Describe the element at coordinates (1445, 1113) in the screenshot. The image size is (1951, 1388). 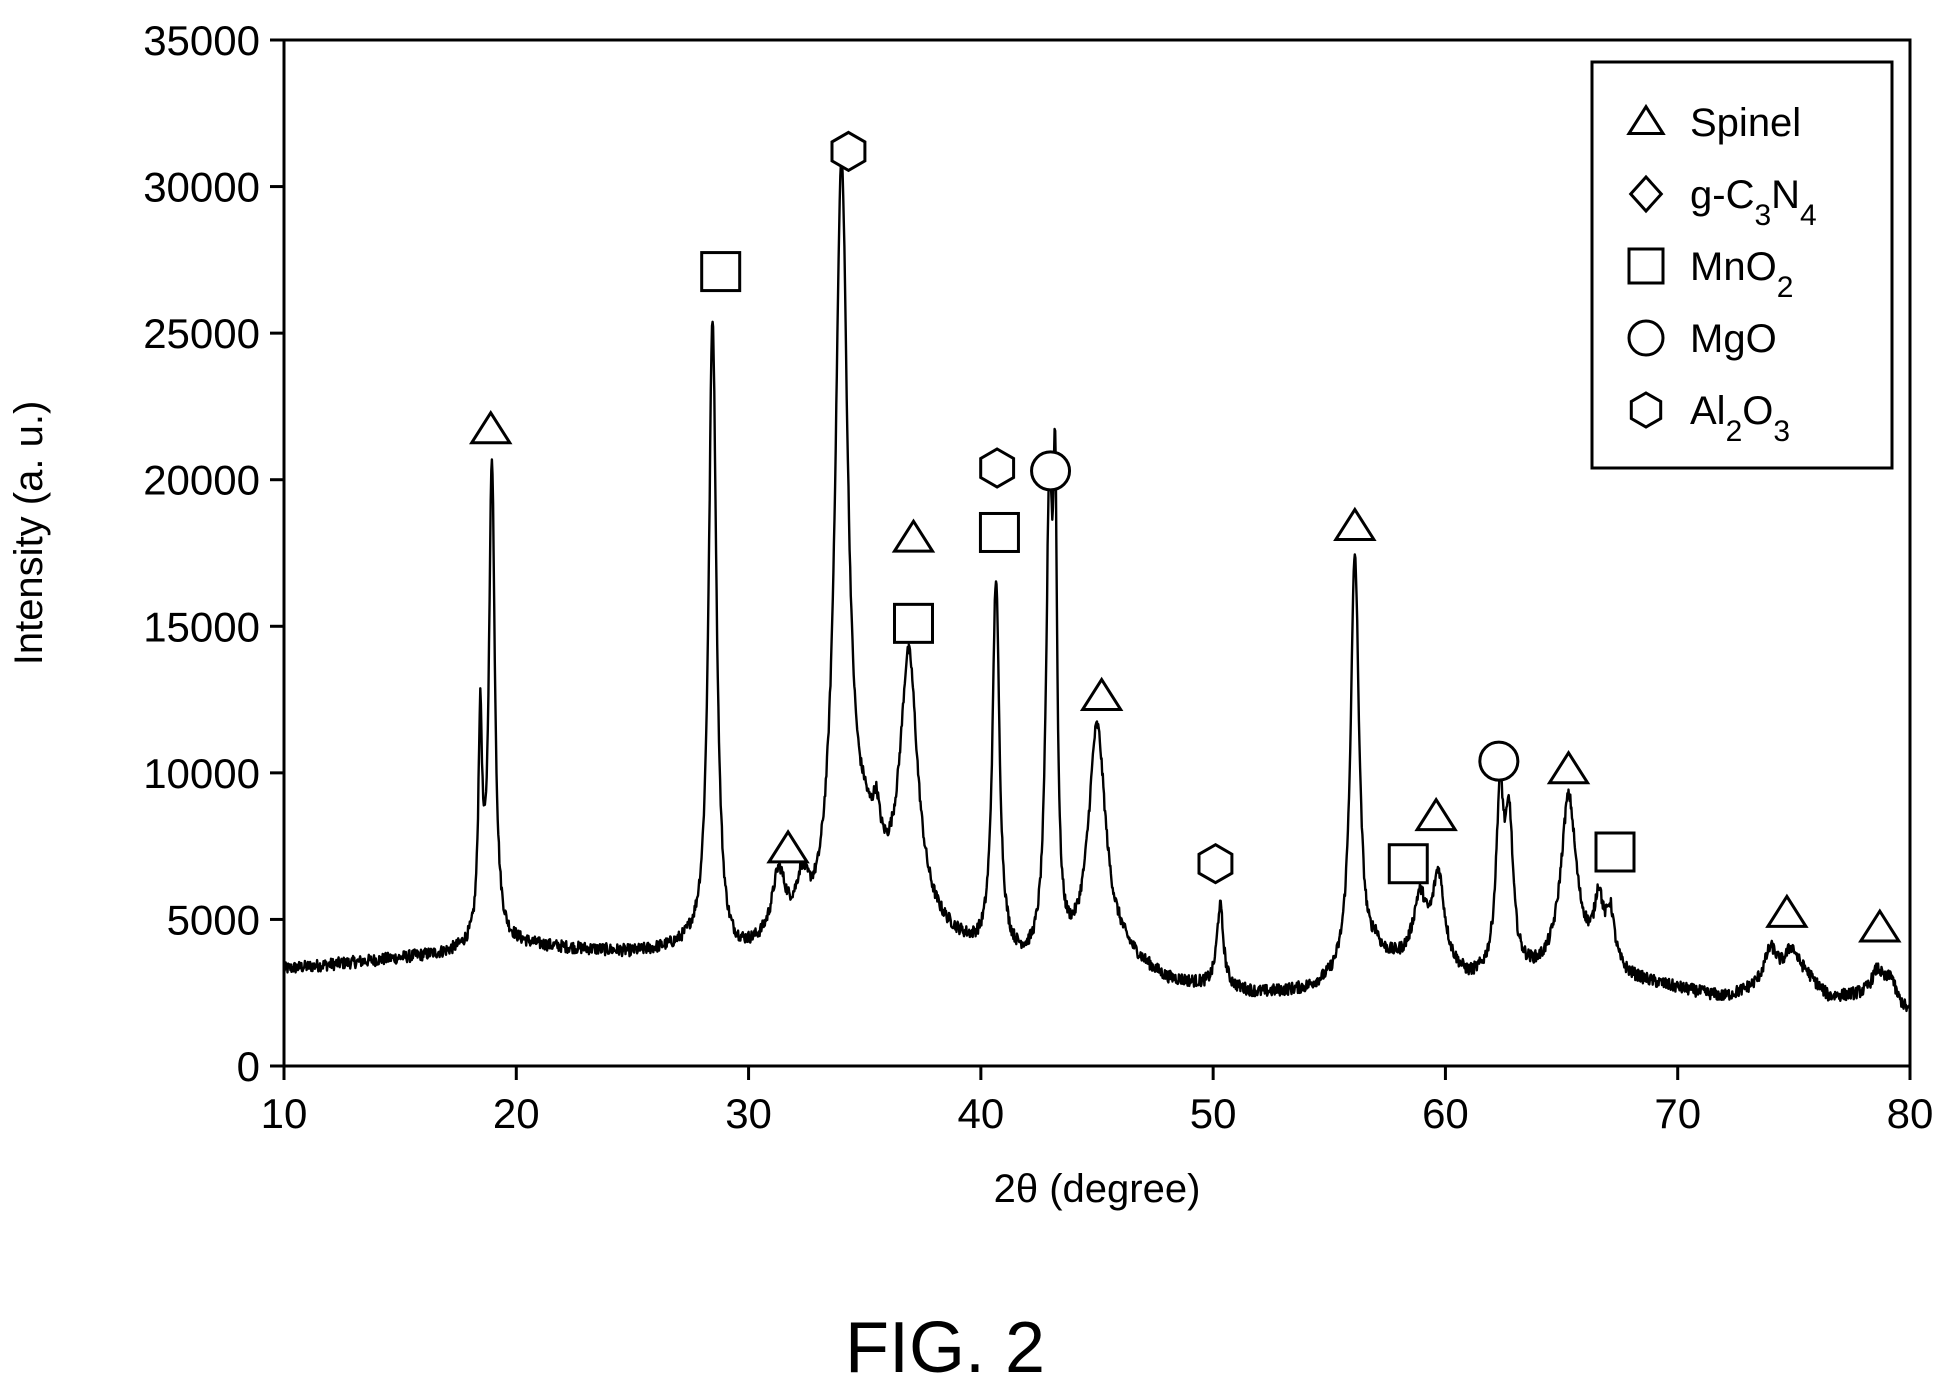
I see `x-tick-label: 60` at that location.